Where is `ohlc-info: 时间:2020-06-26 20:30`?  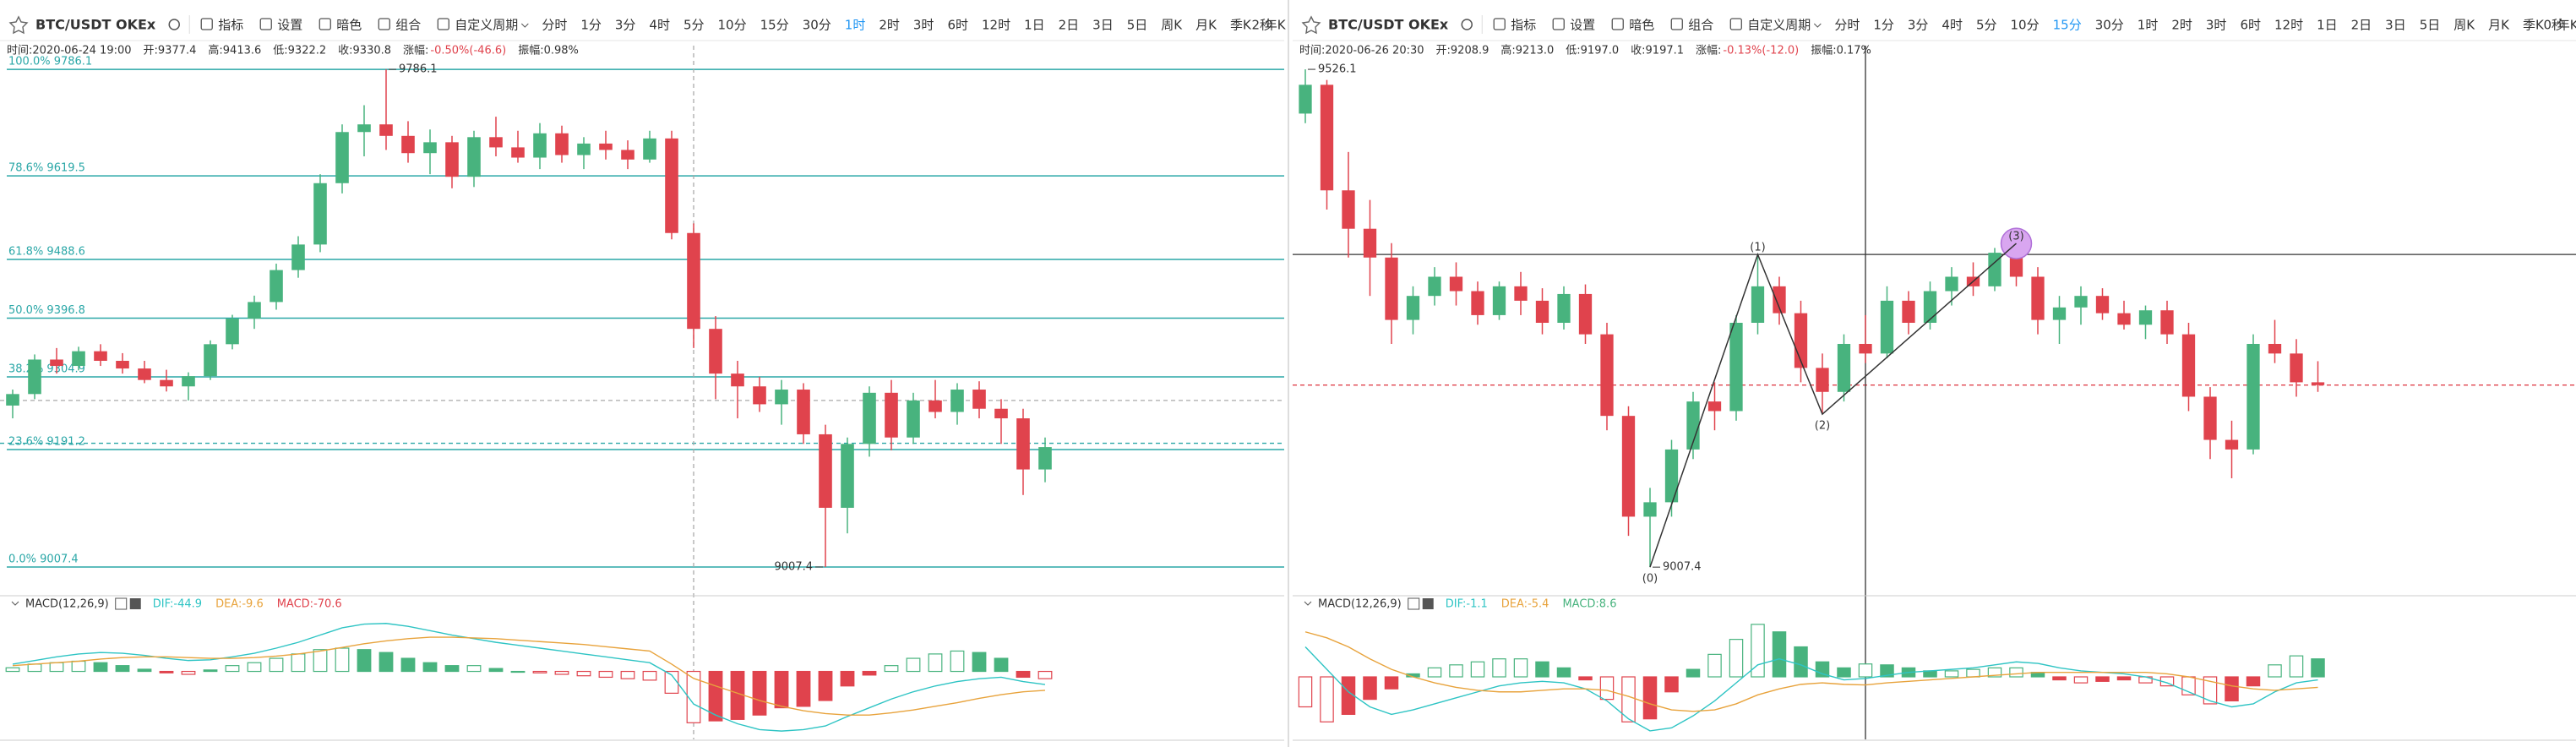
ohlc-info: 时间:2020-06-26 20:30 is located at coordinates (1361, 51).